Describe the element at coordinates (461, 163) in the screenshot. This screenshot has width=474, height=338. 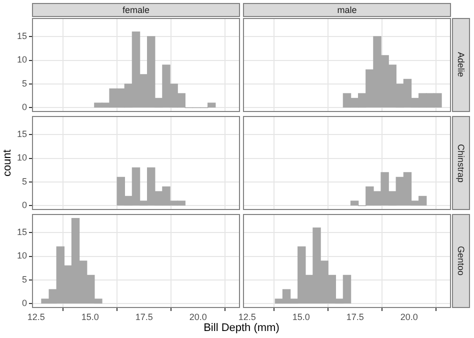
I see `y2-axis-title: Chinstrap` at that location.